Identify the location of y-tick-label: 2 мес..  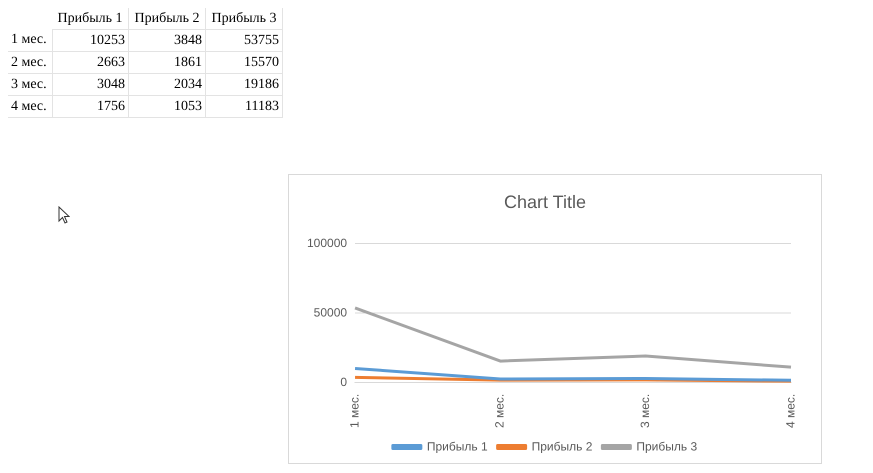
(30, 63).